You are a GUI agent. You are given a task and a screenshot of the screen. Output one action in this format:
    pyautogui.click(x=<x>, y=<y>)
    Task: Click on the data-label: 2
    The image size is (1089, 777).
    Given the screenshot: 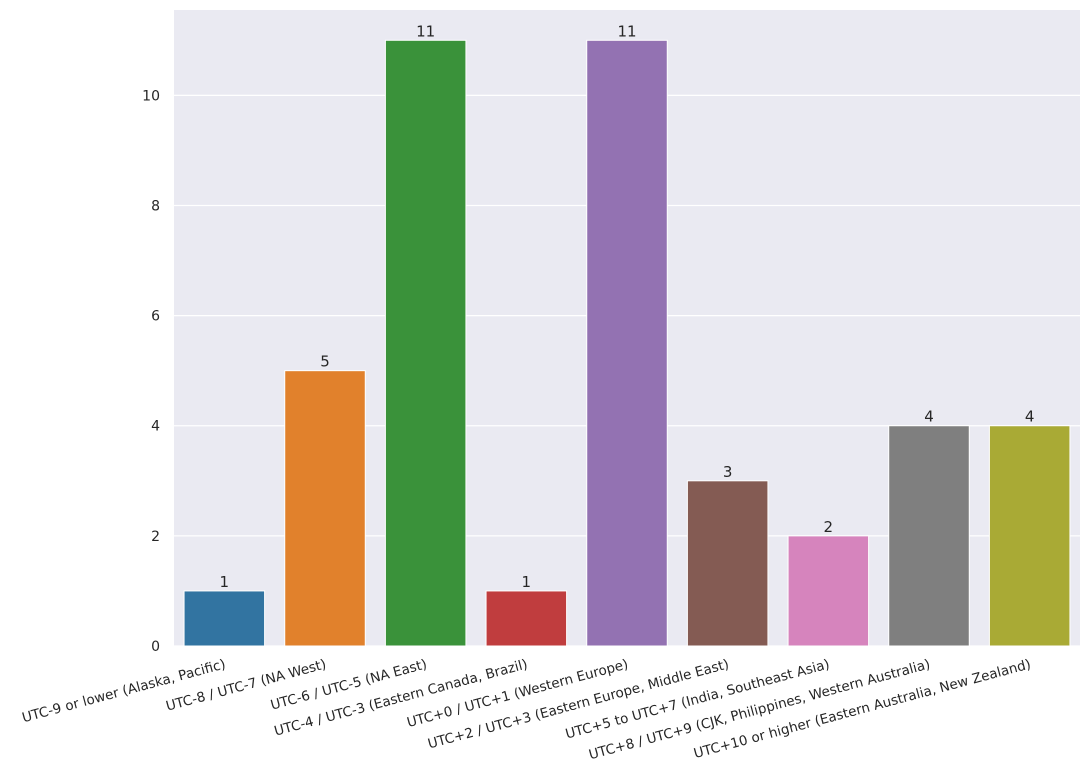 What is the action you would take?
    pyautogui.click(x=829, y=527)
    